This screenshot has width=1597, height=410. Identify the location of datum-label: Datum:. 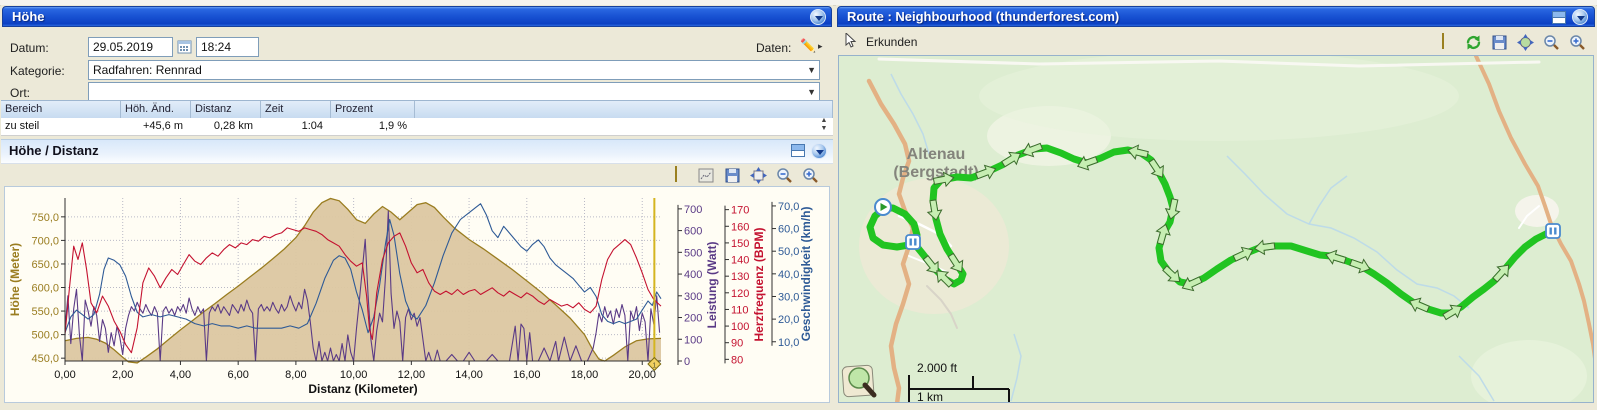
(29, 48).